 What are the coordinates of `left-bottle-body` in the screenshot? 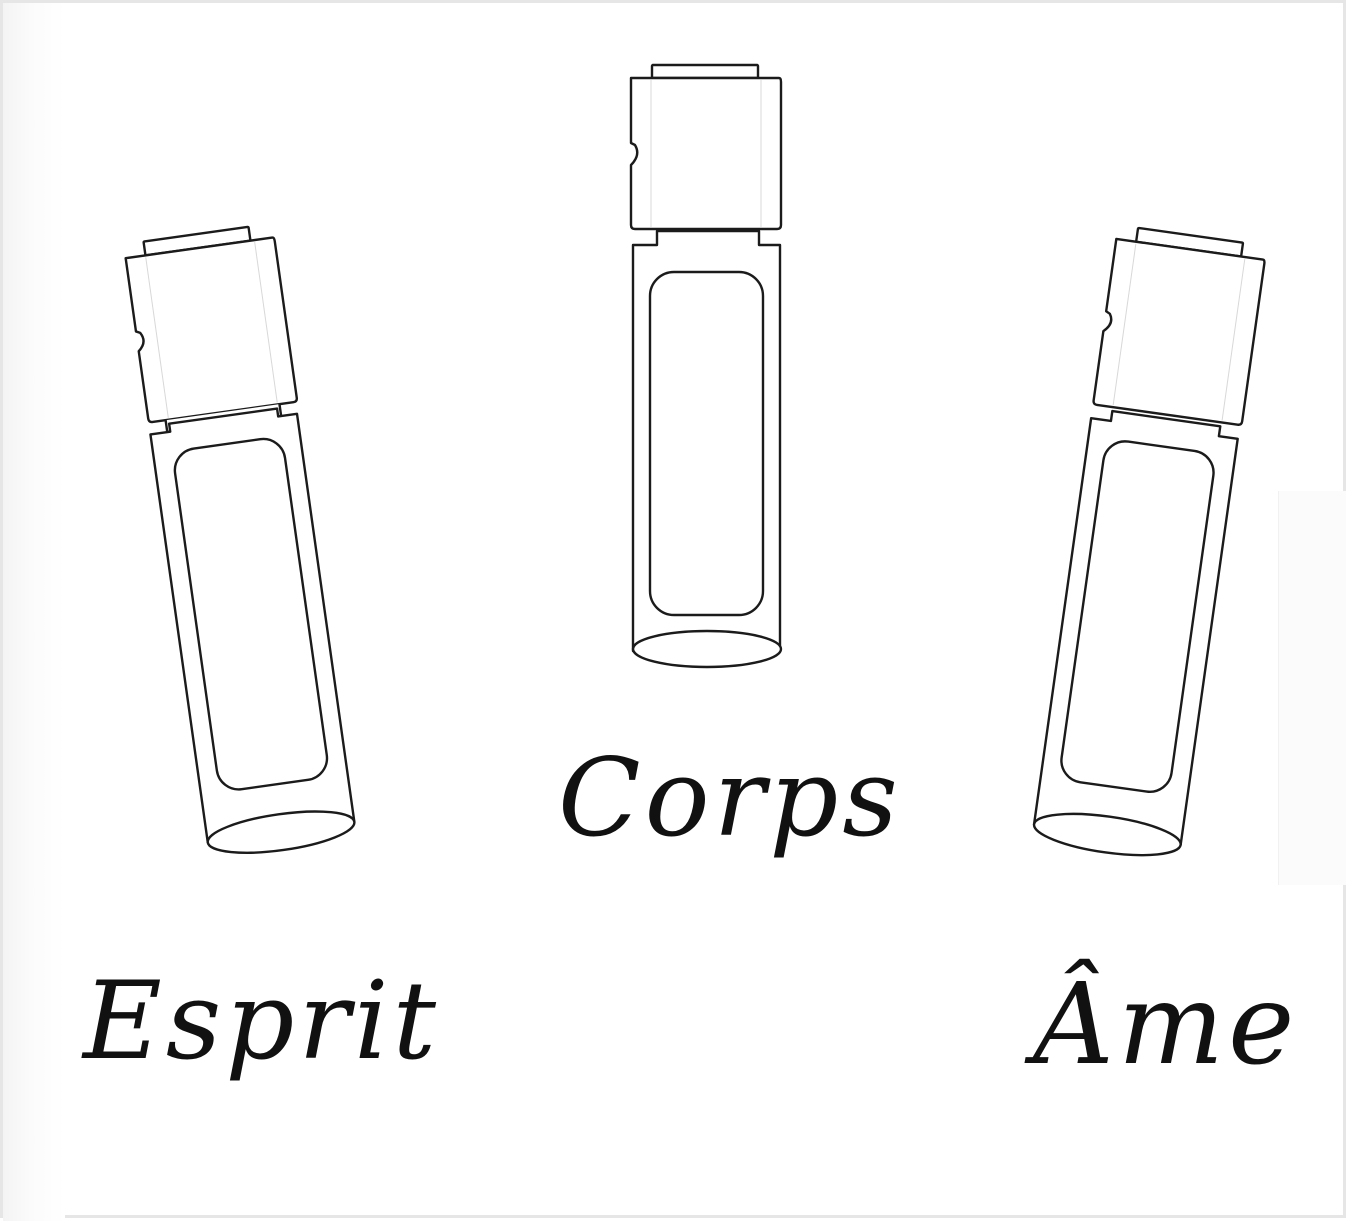 It's located at (252, 625).